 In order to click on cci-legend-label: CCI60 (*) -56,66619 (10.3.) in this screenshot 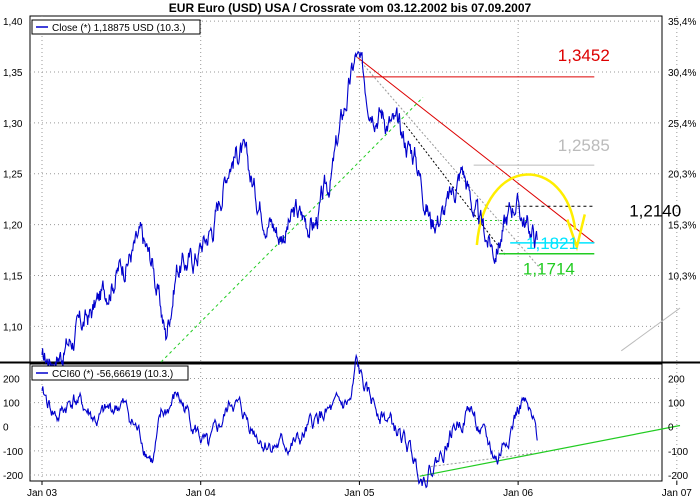, I will do `click(112, 374)`.